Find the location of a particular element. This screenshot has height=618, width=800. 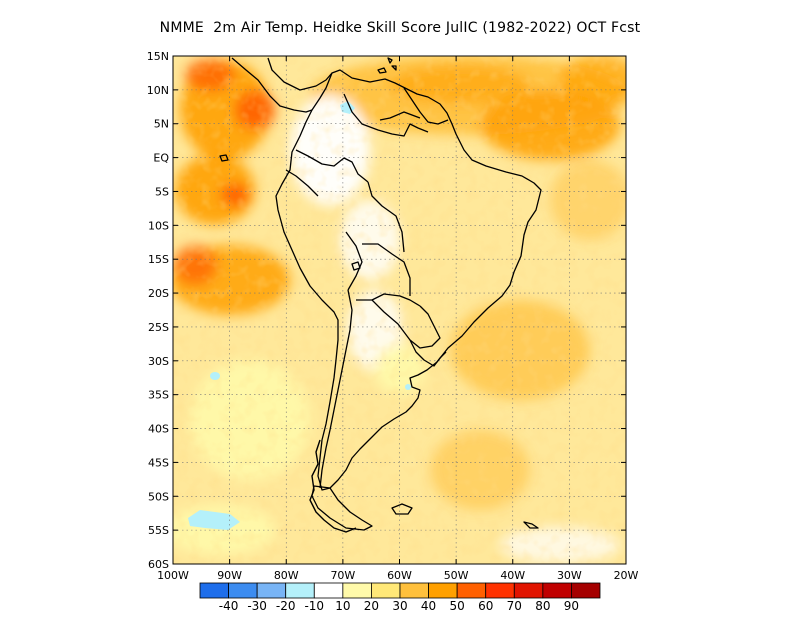

lon-label: 90W is located at coordinates (229, 575).